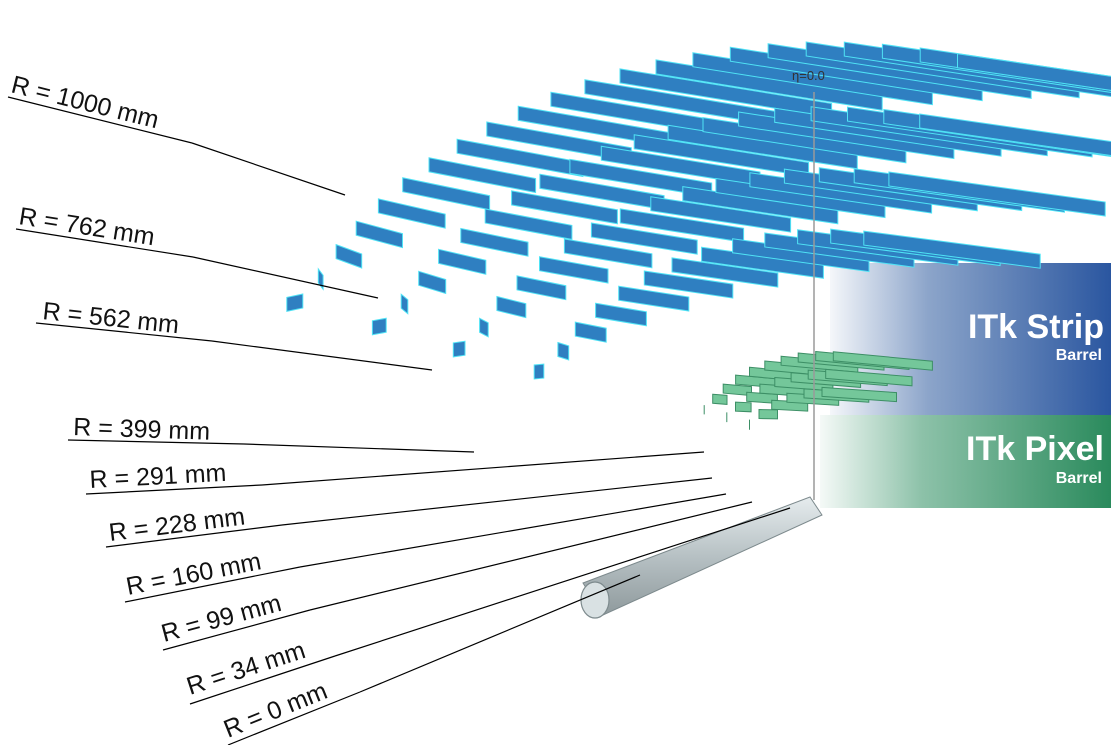 This screenshot has height=745, width=1111. I want to click on eta-label: η=0.0, so click(808, 75).